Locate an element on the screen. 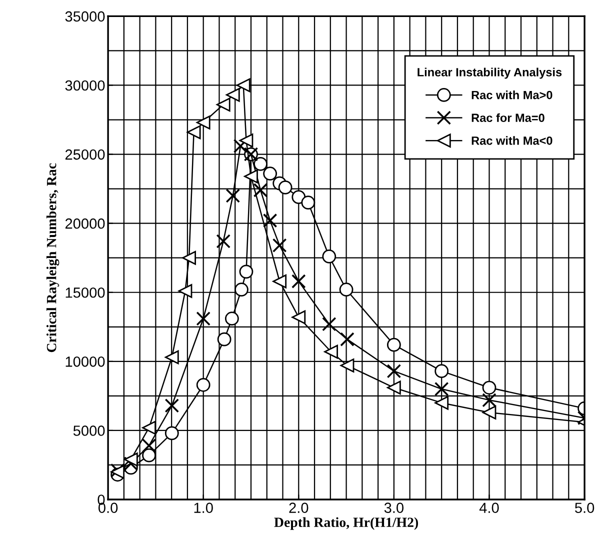 Image resolution: width=607 pixels, height=540 pixels. legend-label: Rac with Ma<0 is located at coordinates (512, 140).